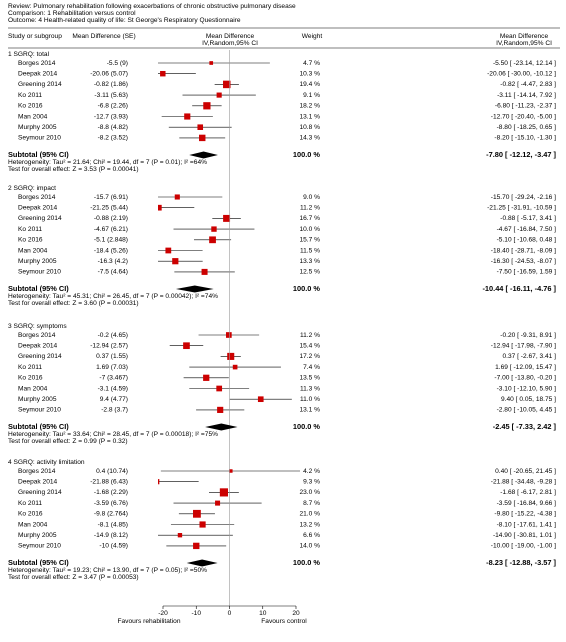  Describe the element at coordinates (525, 367) in the screenshot. I see `study-ci: 1.69 [ -12.09, 15.47 ]` at that location.